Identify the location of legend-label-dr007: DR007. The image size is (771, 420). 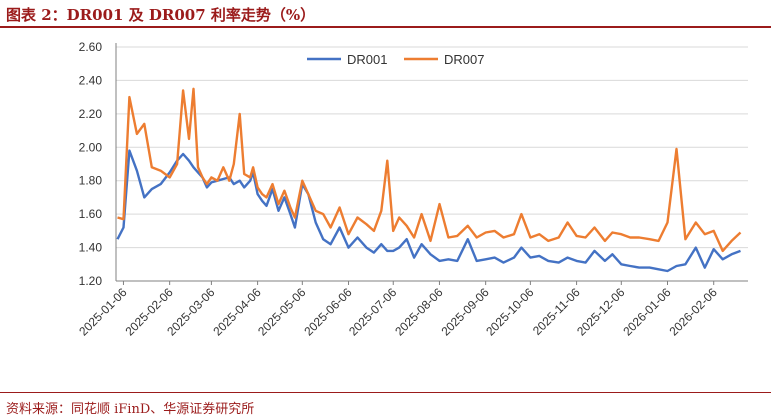
(464, 59).